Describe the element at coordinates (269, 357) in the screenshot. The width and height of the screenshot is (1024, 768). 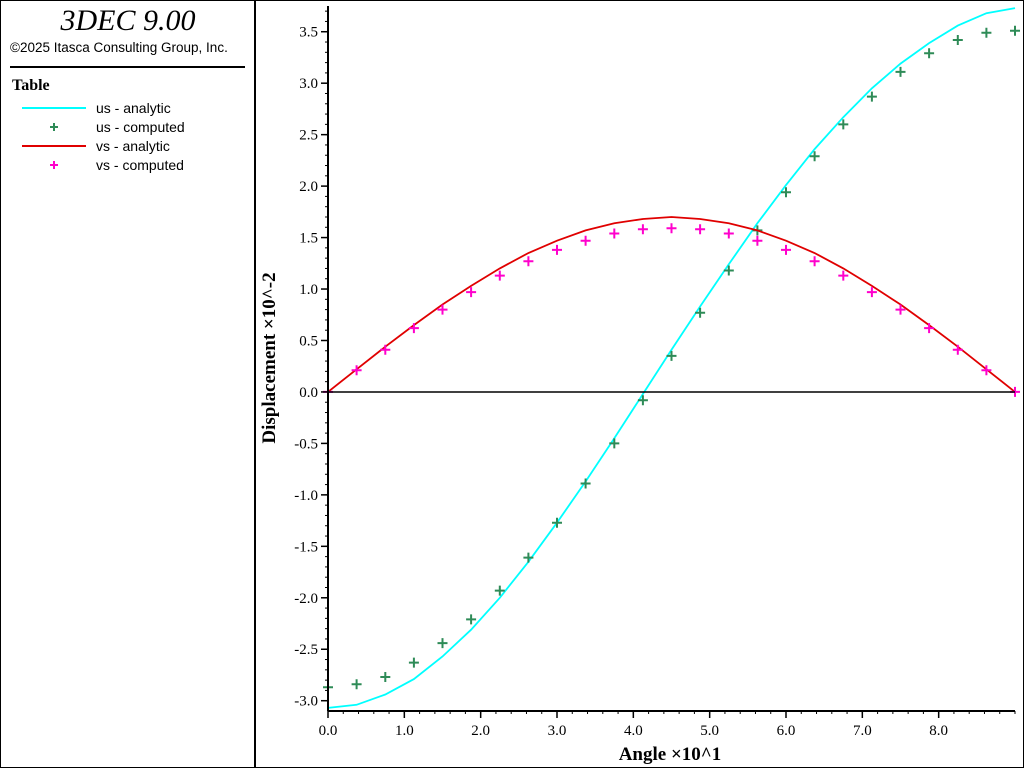
I see `y-axis-label: Displacement ×10^-2` at that location.